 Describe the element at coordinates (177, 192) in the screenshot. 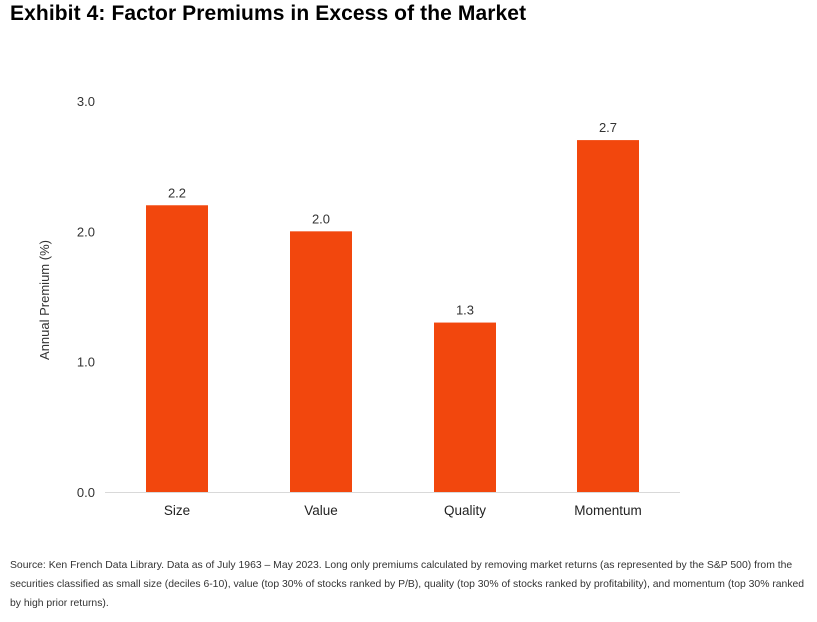

I see `data-label: 2.2` at that location.